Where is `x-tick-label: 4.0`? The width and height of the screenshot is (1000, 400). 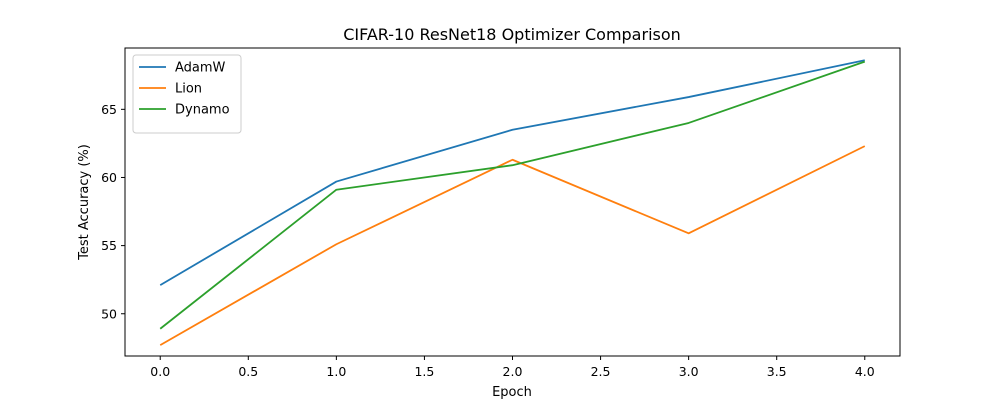
x-tick-label: 4.0 is located at coordinates (865, 371).